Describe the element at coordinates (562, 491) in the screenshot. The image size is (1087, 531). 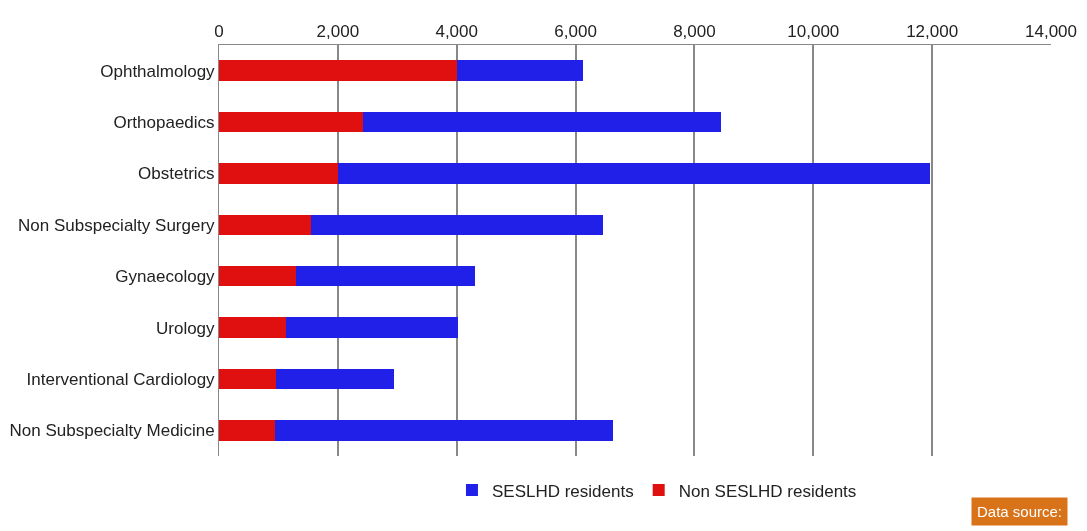
I see `legend-label: SESLHD residents` at that location.